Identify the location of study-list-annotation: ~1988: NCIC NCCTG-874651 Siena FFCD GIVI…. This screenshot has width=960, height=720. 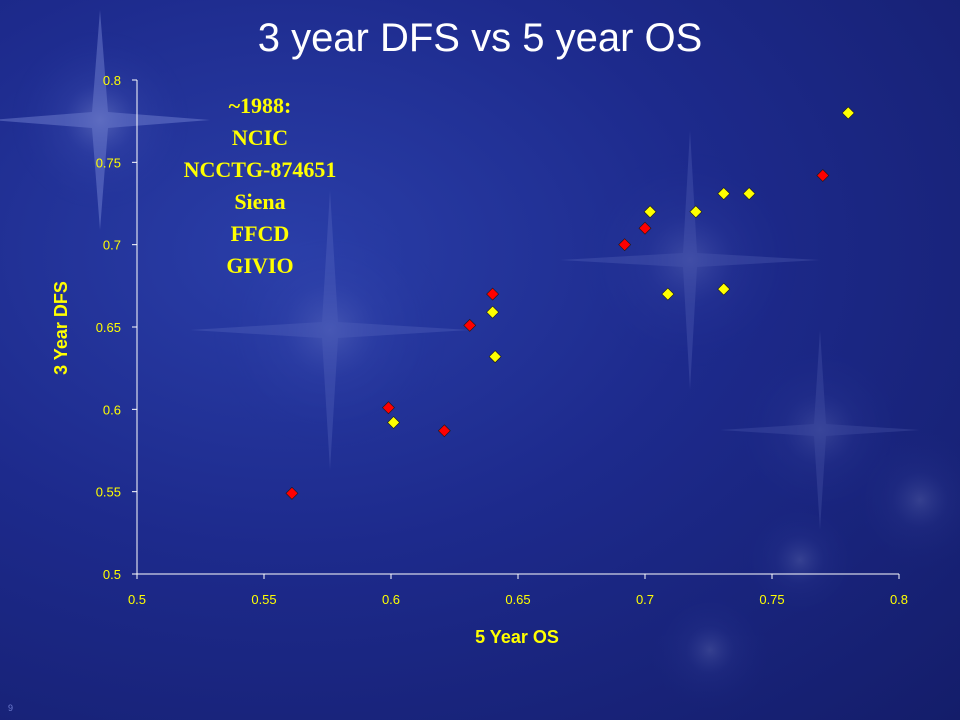
(260, 186).